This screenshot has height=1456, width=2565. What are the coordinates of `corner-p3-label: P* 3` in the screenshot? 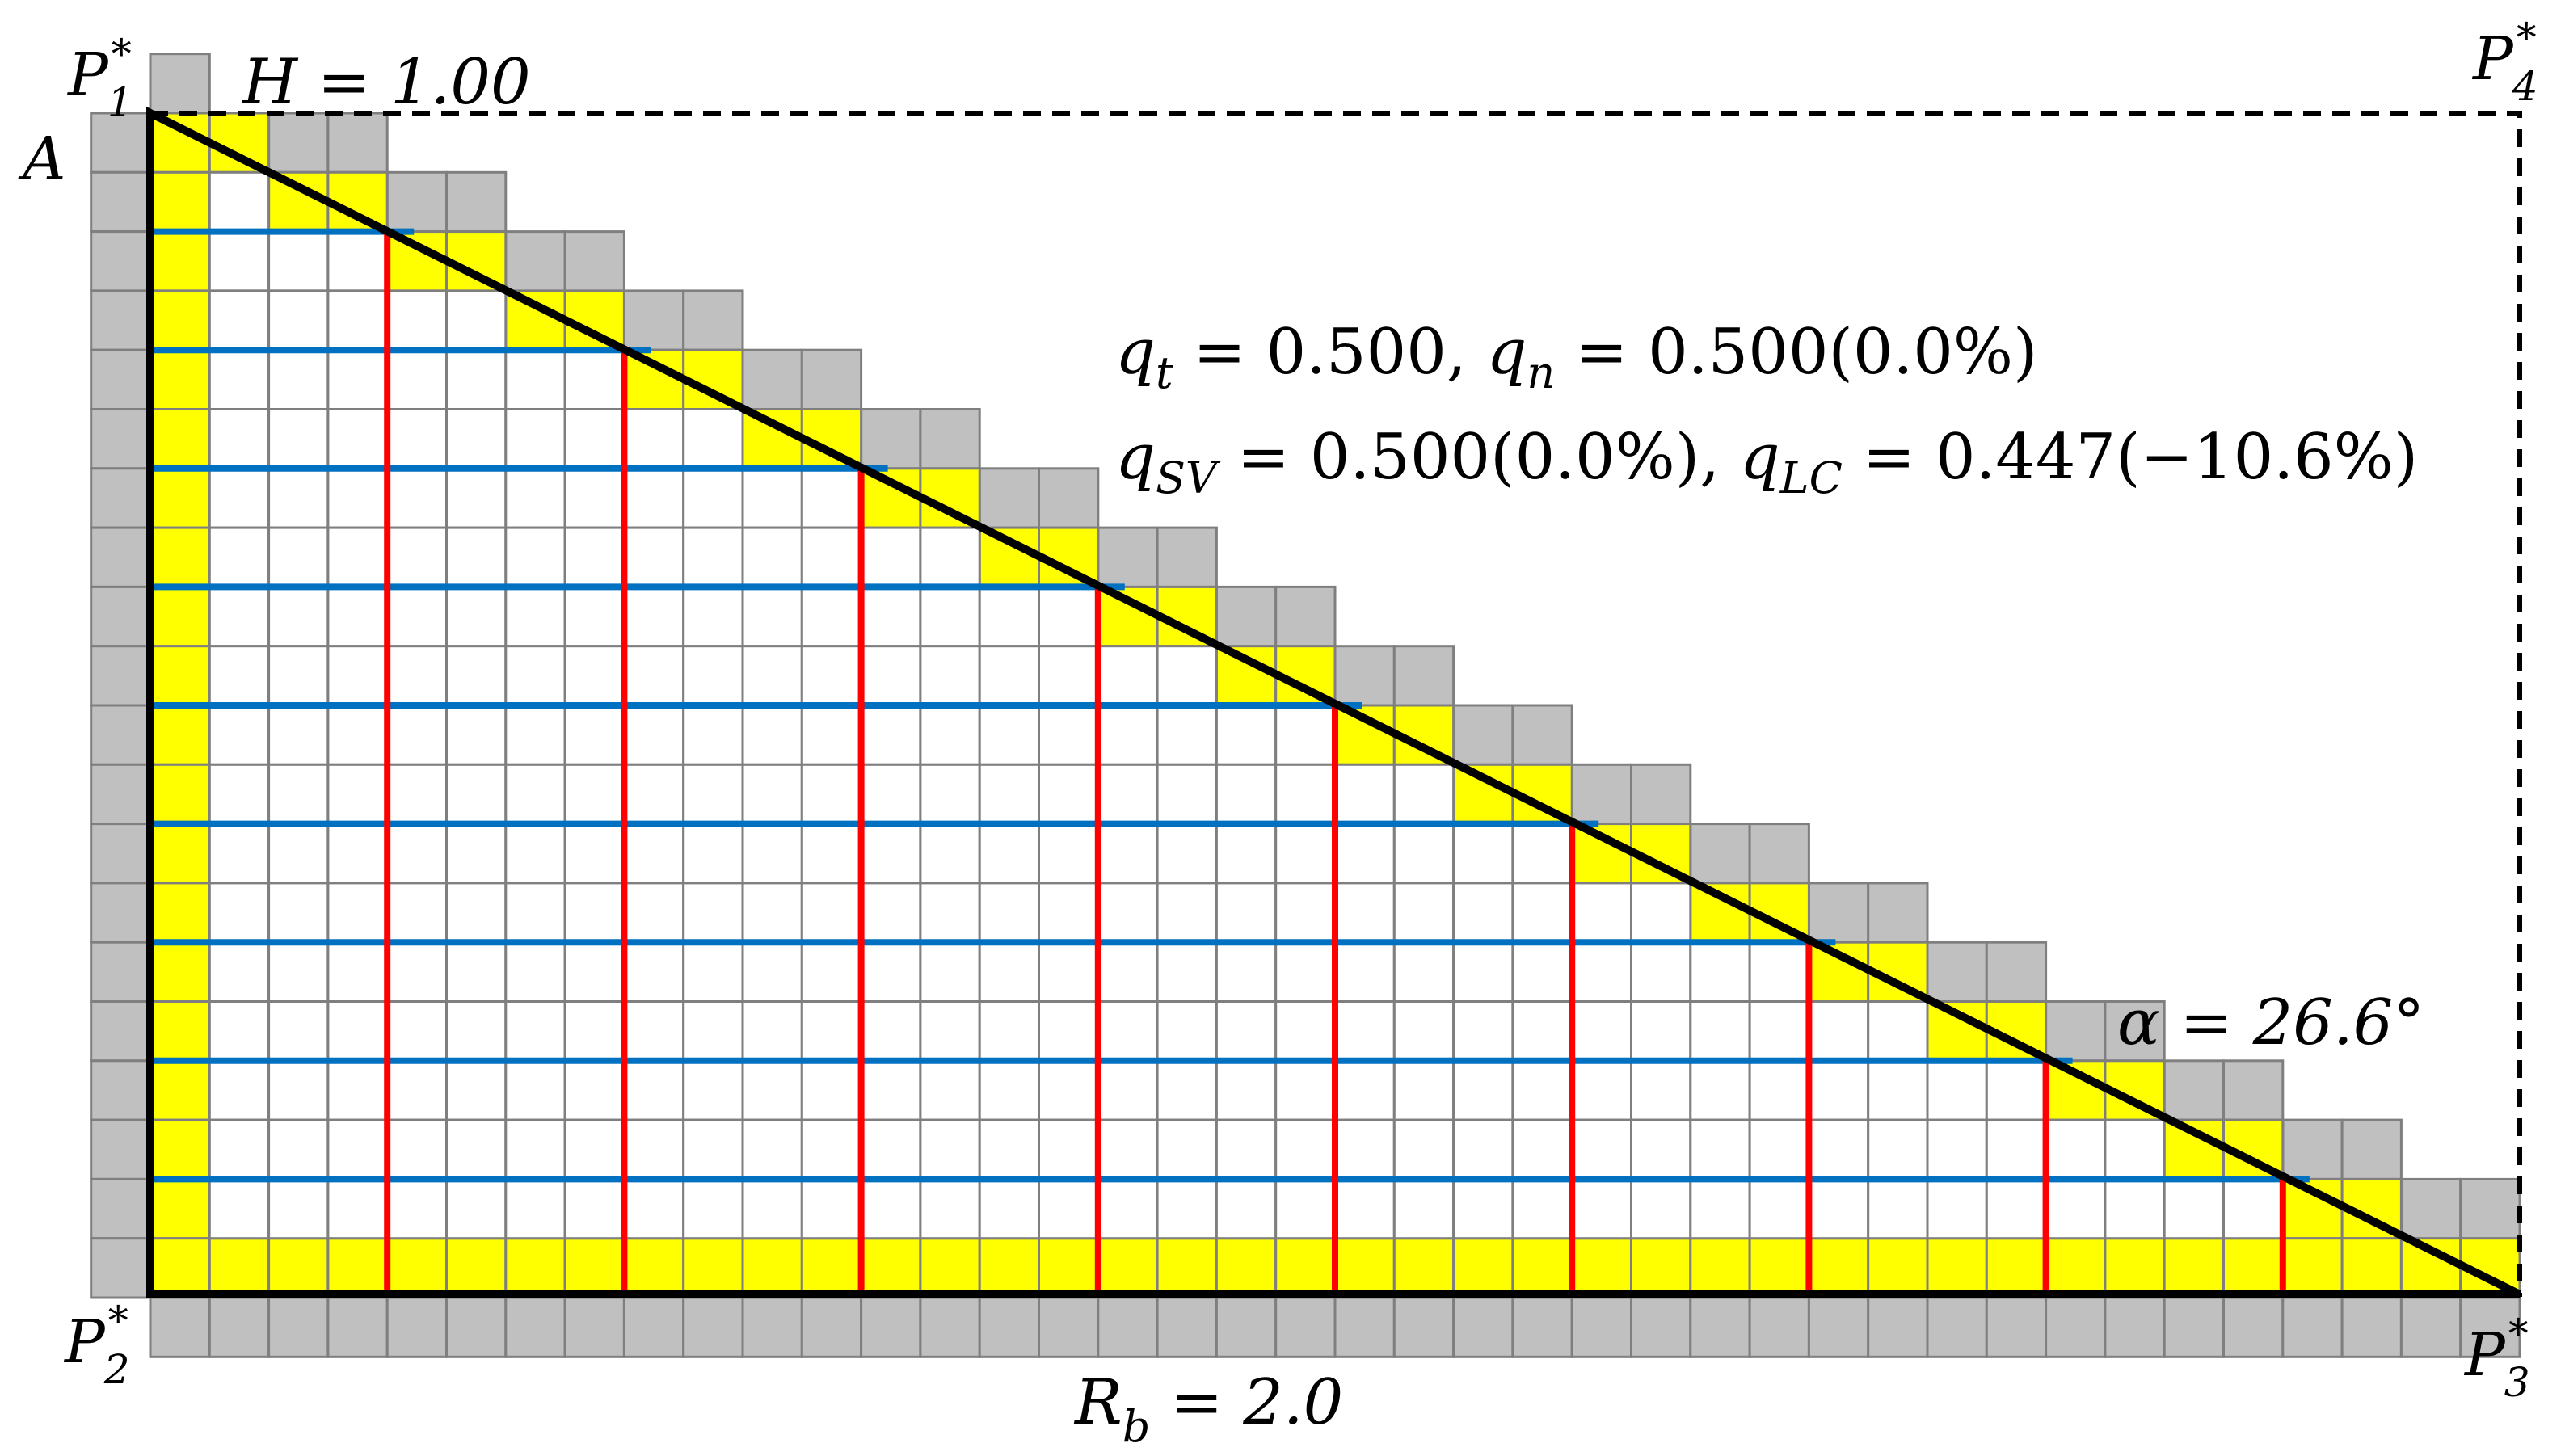 It's located at (2497, 1358).